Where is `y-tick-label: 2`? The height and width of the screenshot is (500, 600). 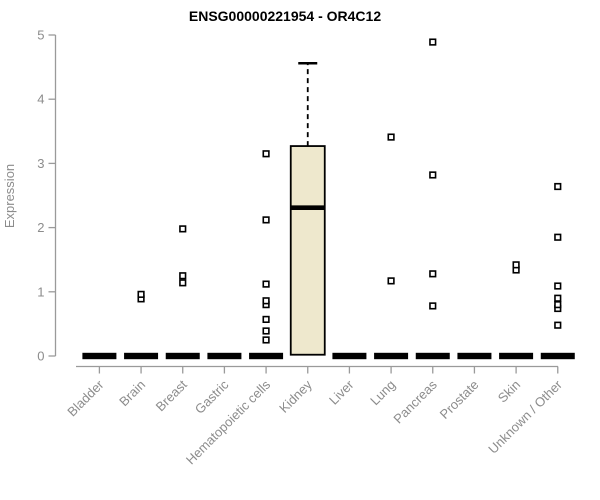 y-tick-label: 2 is located at coordinates (40, 227).